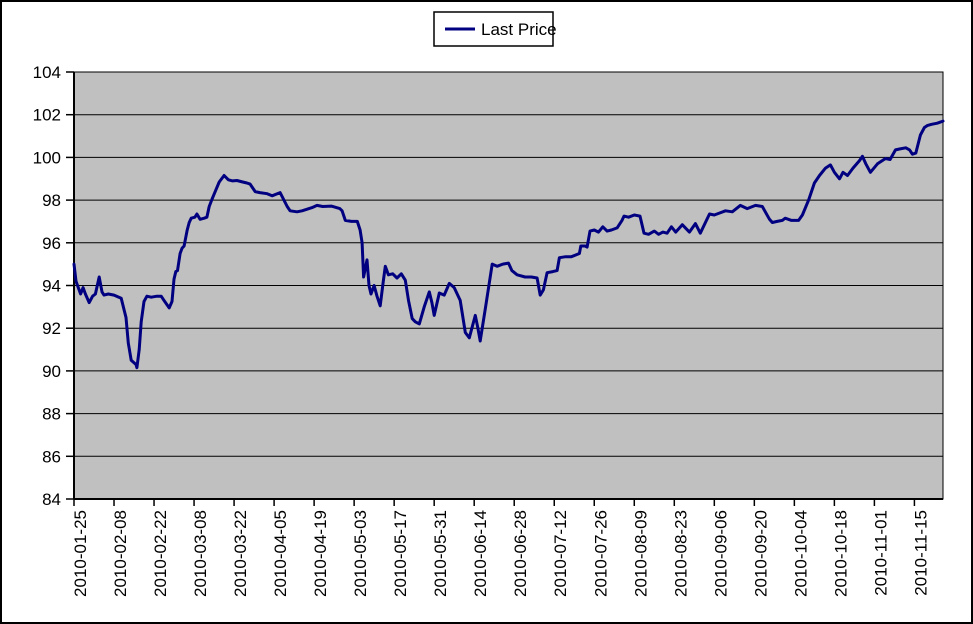 The image size is (973, 624). What do you see at coordinates (47, 115) in the screenshot?
I see `y-tick-label: 102` at bounding box center [47, 115].